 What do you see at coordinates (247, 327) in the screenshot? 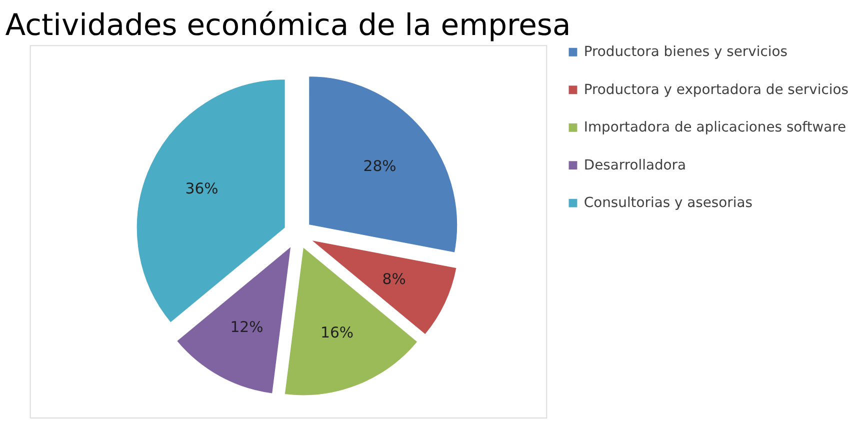
I see `data-label: 12%` at bounding box center [247, 327].